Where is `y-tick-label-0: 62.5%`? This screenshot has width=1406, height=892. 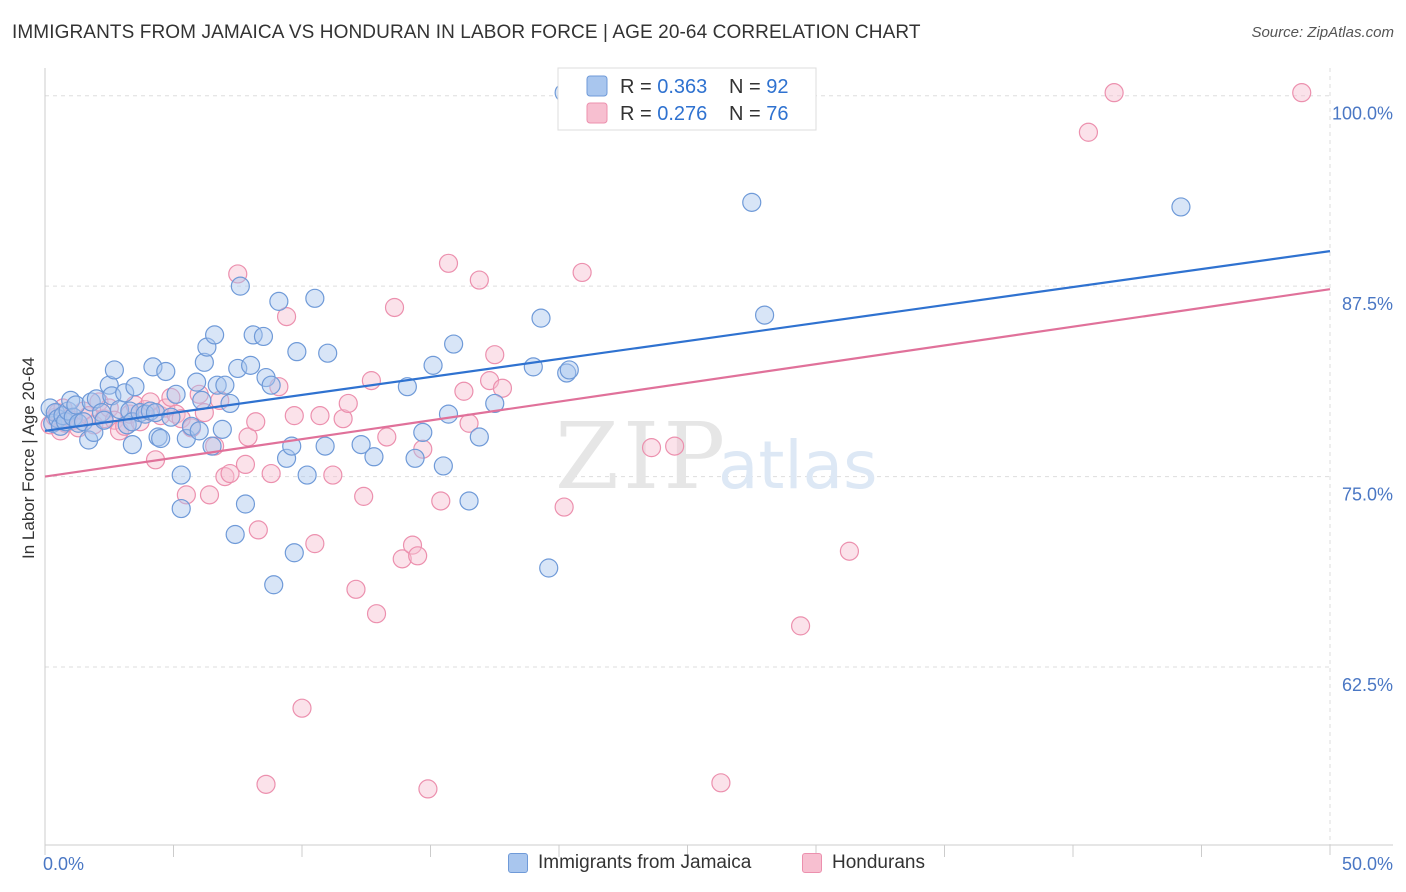 y-tick-label-0: 62.5% is located at coordinates (1367, 685).